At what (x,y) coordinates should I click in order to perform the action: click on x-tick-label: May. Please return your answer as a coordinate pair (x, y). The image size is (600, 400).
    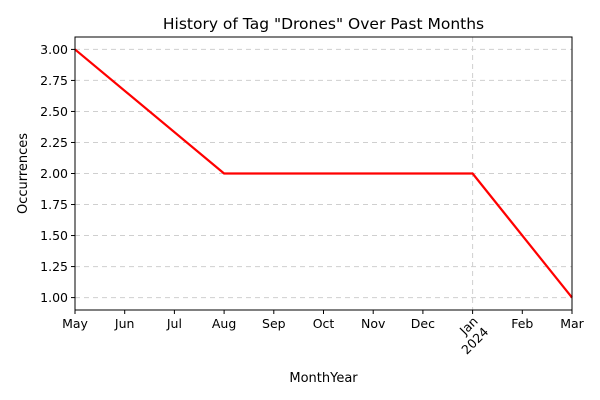
    Looking at the image, I should click on (75, 323).